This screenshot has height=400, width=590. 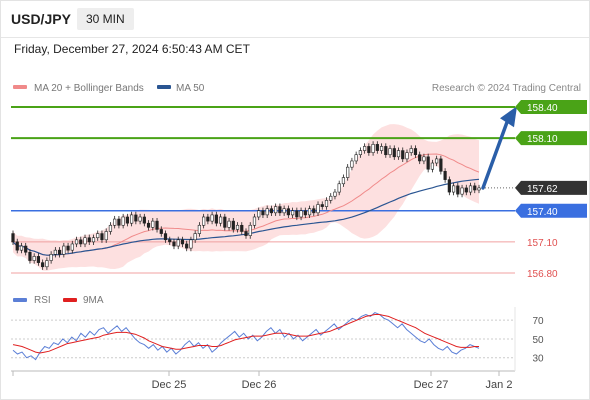 I want to click on forecast-arrow, so click(x=499, y=148).